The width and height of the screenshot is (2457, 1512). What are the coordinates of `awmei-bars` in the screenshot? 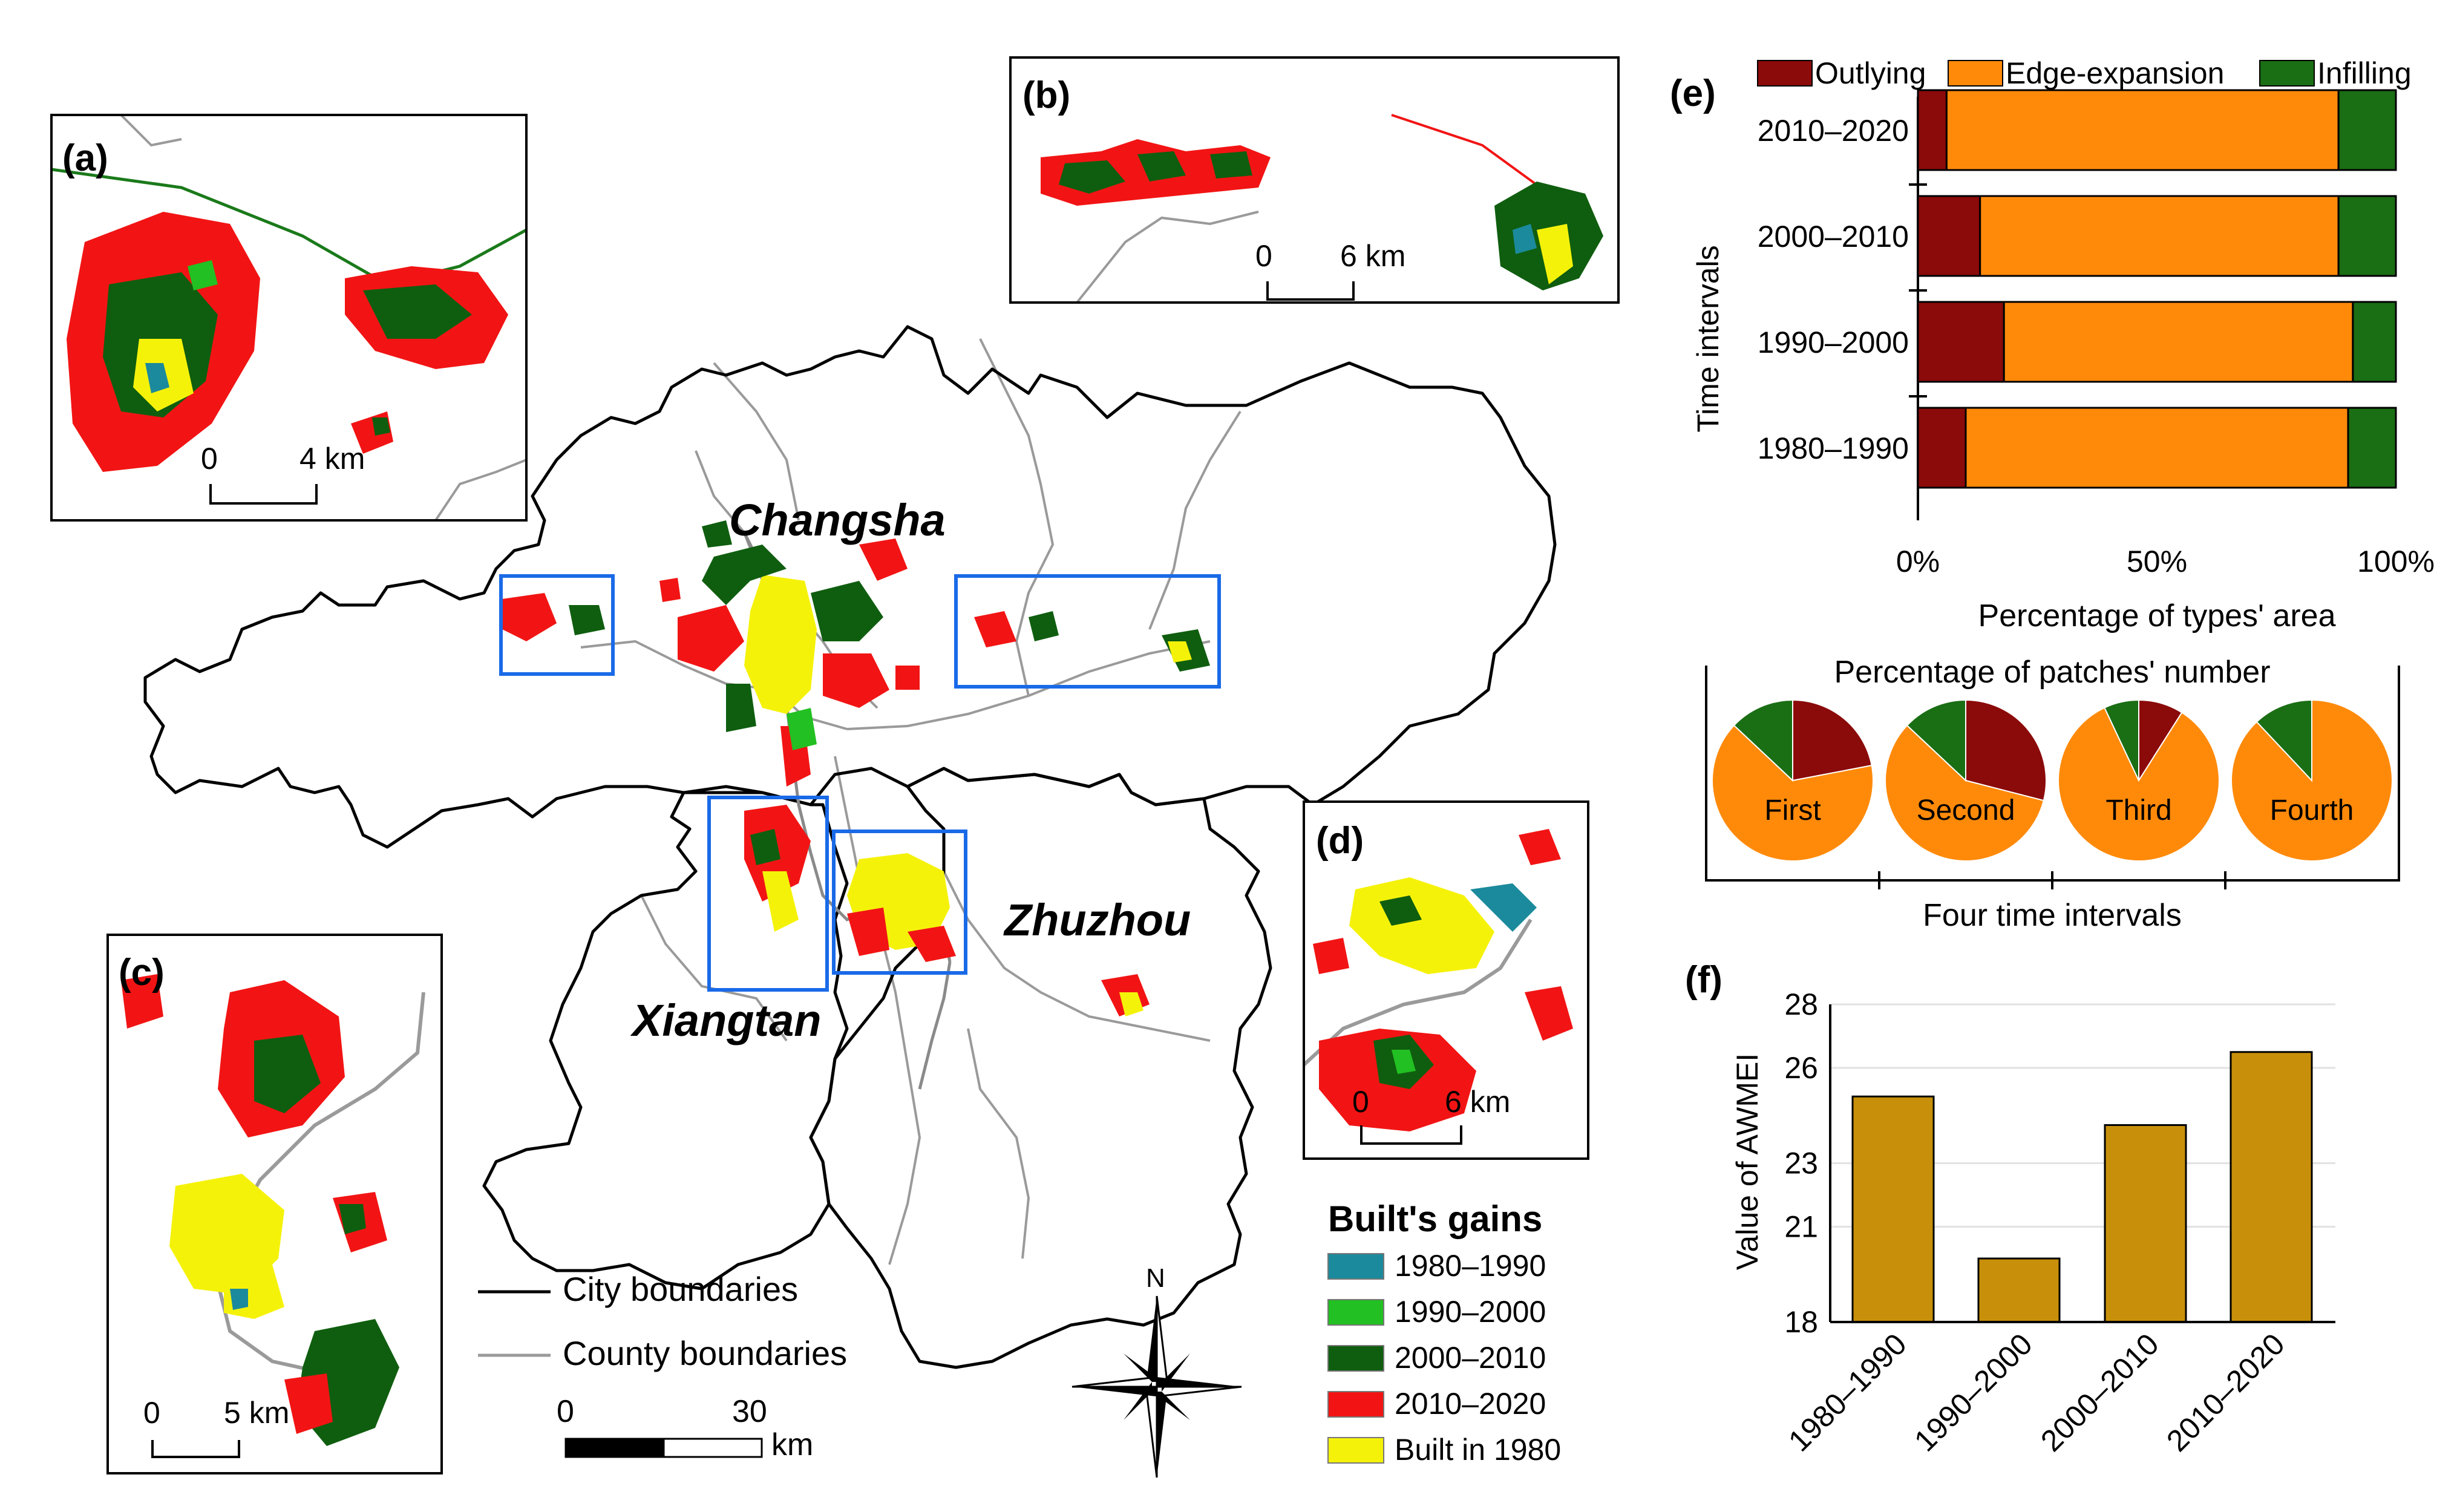 It's located at (2082, 1187).